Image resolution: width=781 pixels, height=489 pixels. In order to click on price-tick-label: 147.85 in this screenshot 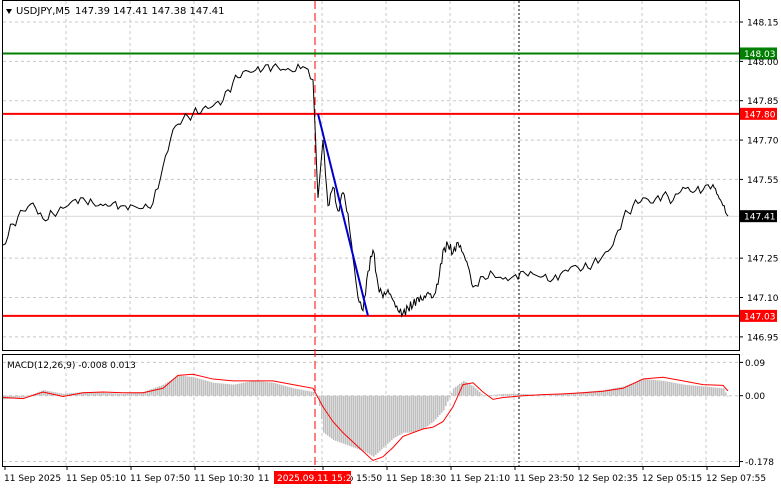, I will do `click(763, 102)`.